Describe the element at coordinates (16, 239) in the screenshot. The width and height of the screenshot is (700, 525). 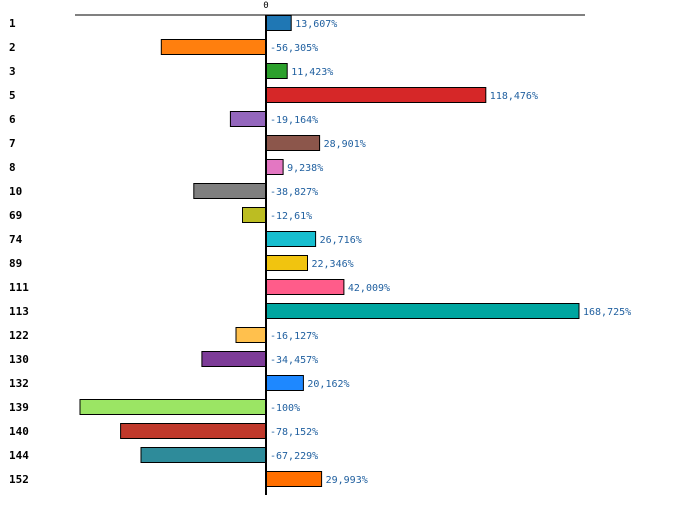
I see `category-label: 74` at that location.